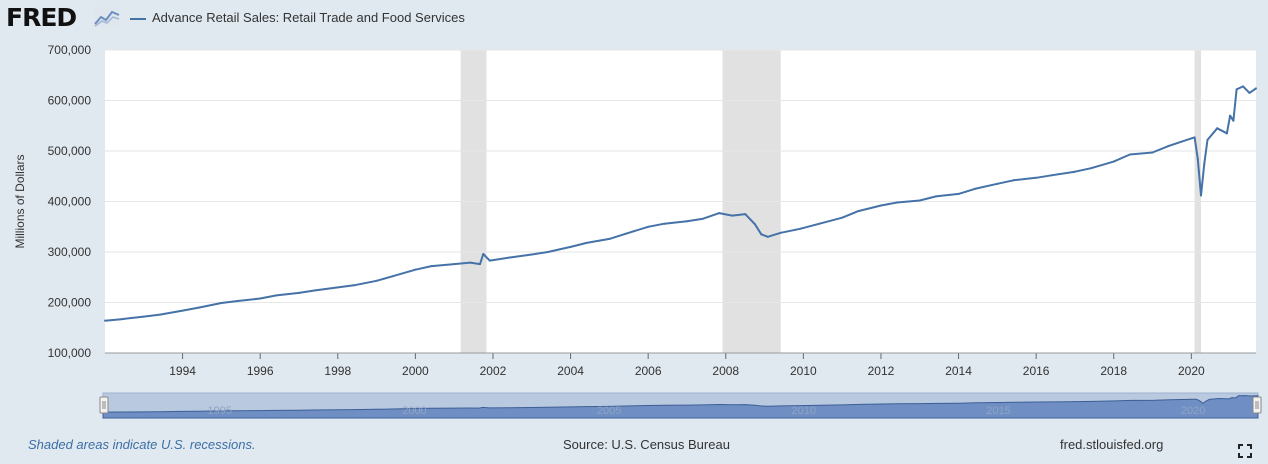 This screenshot has height=464, width=1268. Describe the element at coordinates (1245, 451) in the screenshot. I see `fullscreen-expand-icon` at that location.